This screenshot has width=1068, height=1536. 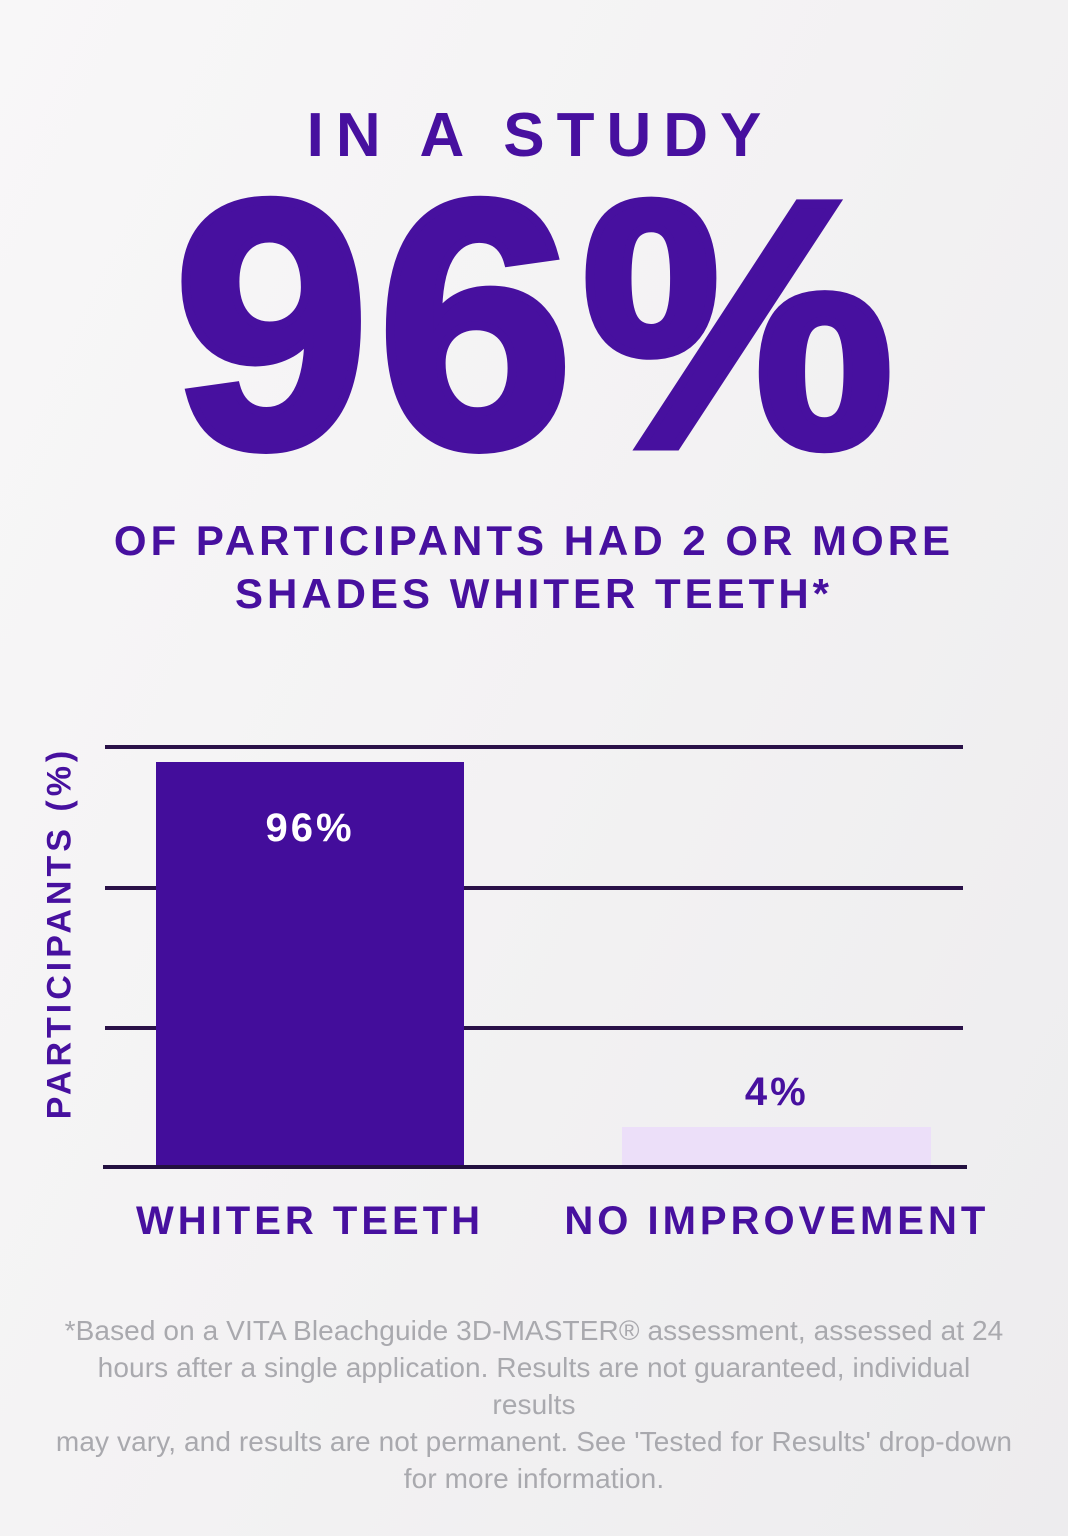 I want to click on footnote-line: for more information., so click(x=534, y=1478).